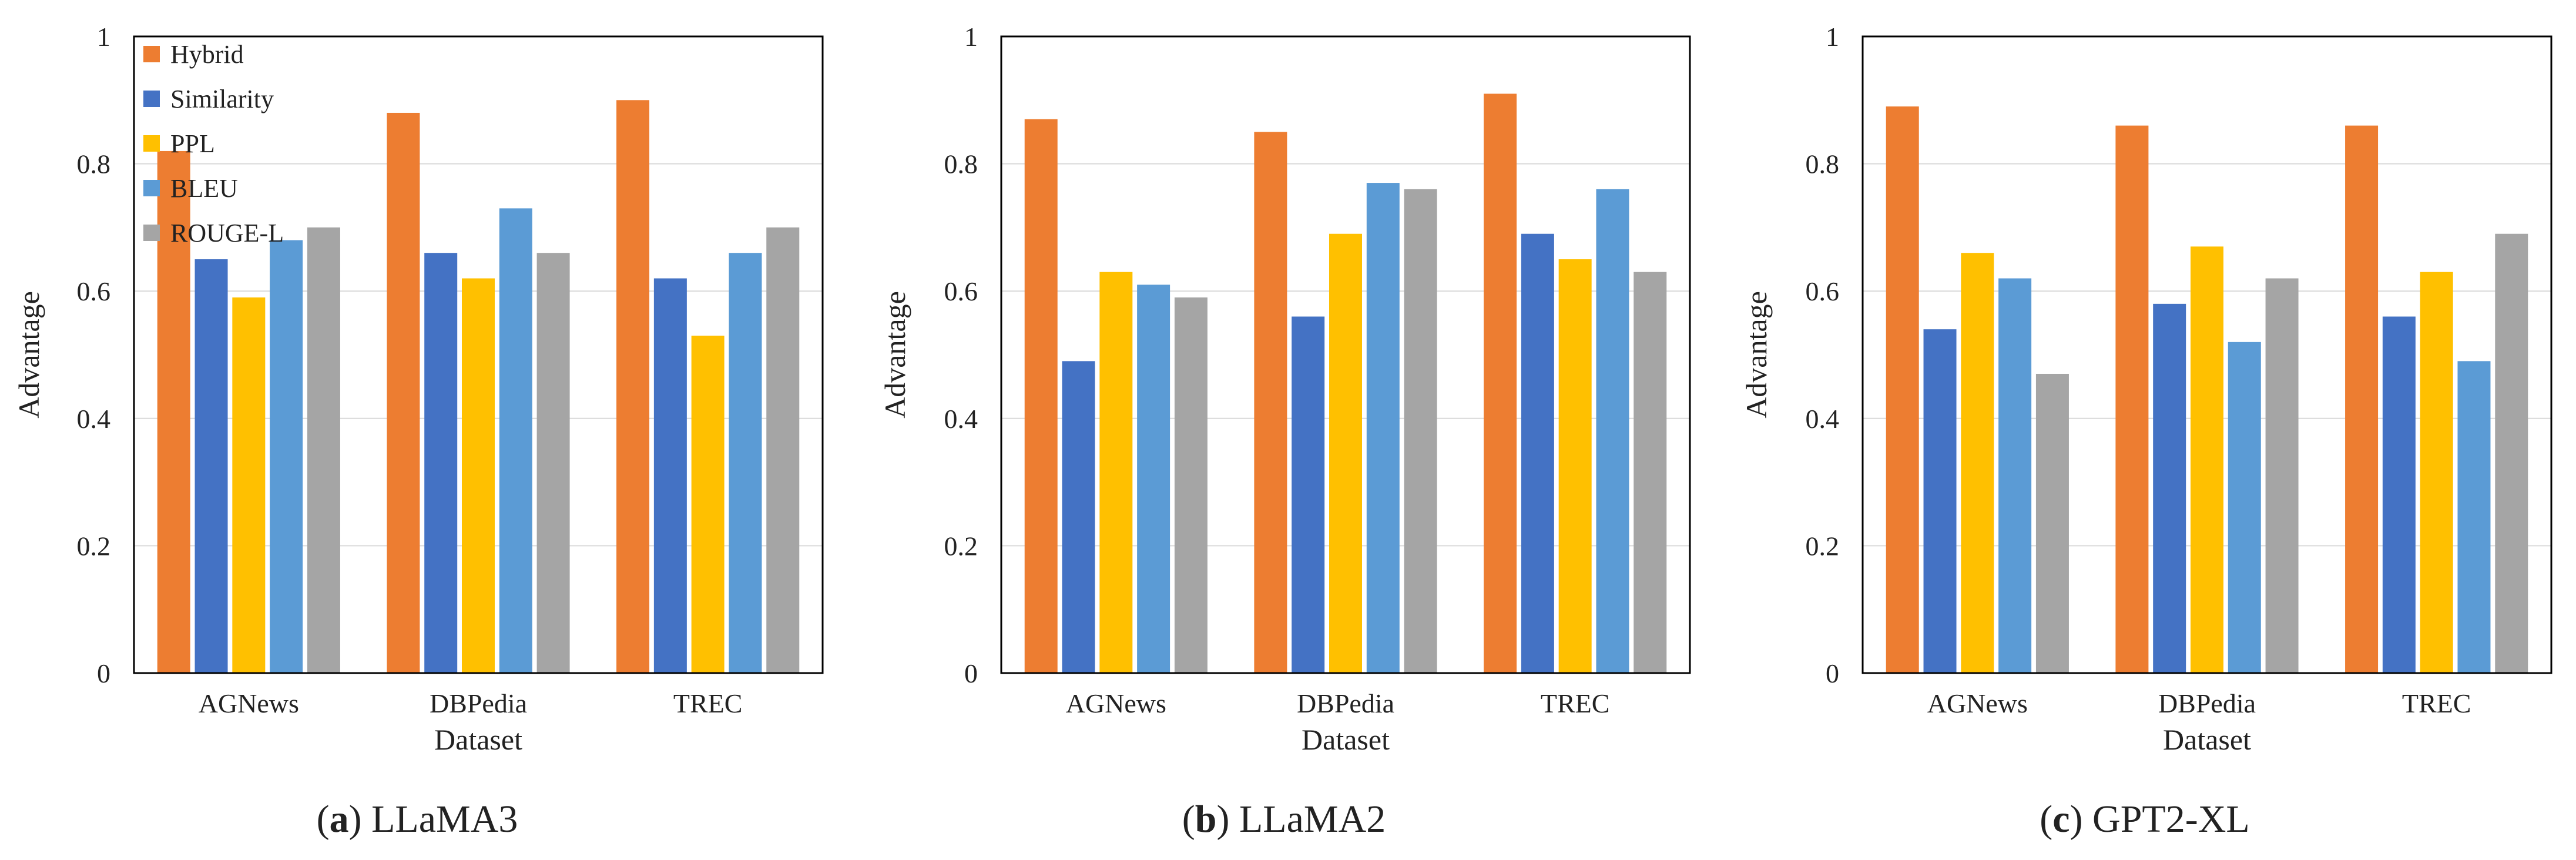  I want to click on legend-swatch-hybrid, so click(152, 54).